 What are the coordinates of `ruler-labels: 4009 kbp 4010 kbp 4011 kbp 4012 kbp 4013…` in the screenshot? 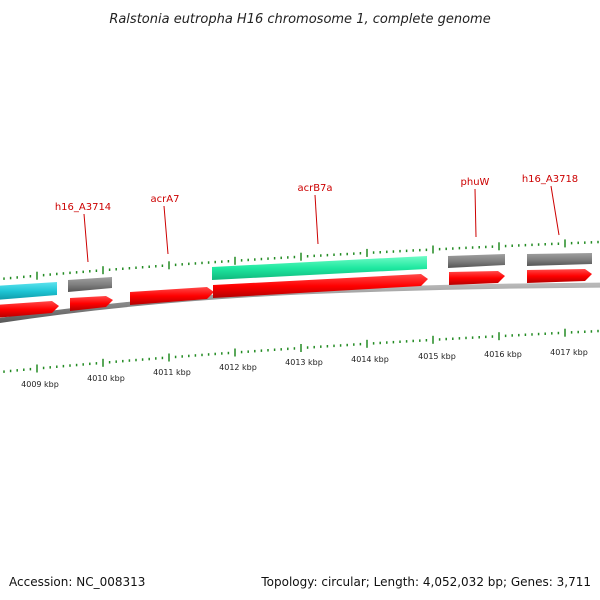 It's located at (304, 368).